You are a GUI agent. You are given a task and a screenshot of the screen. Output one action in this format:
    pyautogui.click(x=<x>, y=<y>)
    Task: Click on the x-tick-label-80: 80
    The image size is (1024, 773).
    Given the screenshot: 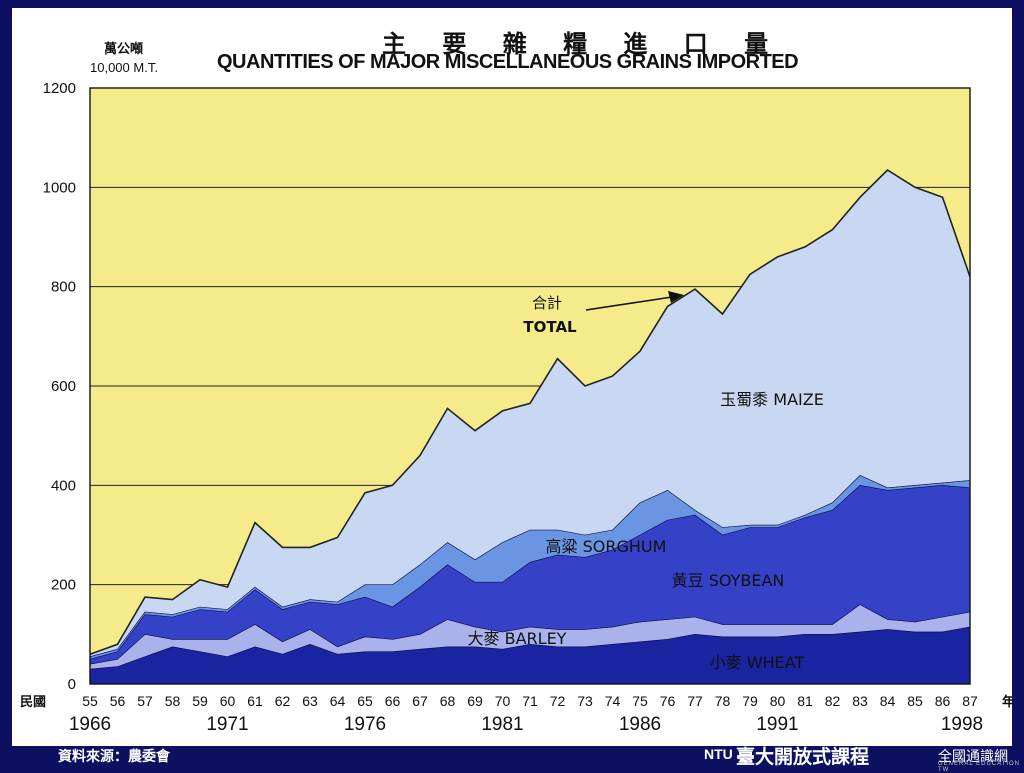 What is the action you would take?
    pyautogui.click(x=778, y=701)
    